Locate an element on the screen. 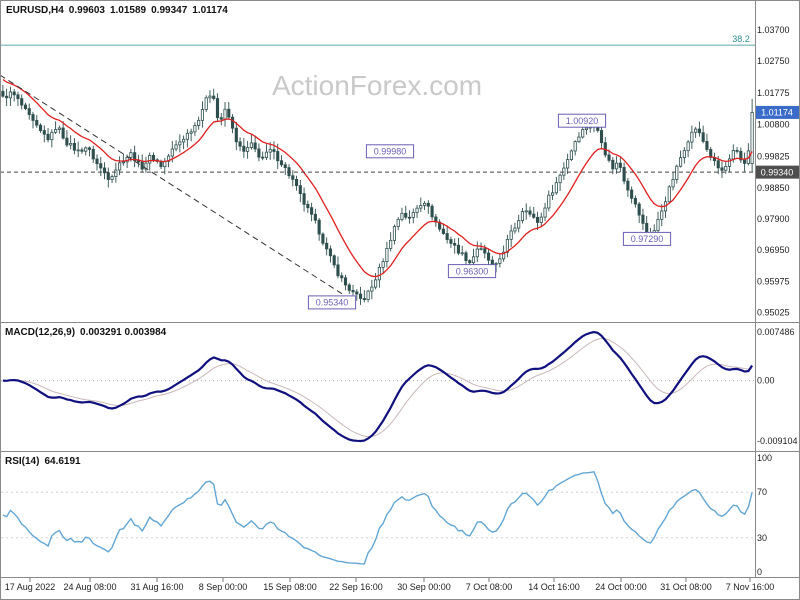  current-price-axis-box is located at coordinates (777, 112).